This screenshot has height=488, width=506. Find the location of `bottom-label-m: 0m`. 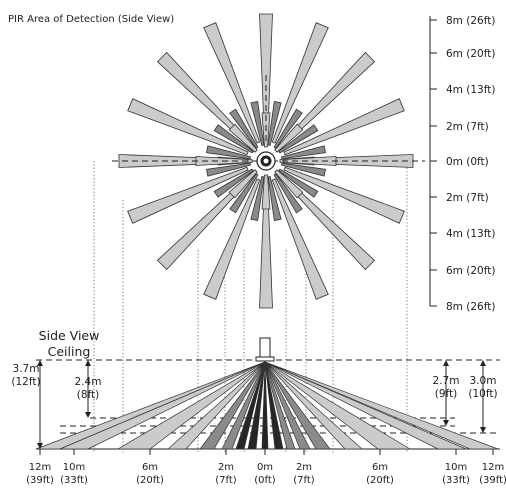

bottom-label-m: 0m is located at coordinates (265, 467).